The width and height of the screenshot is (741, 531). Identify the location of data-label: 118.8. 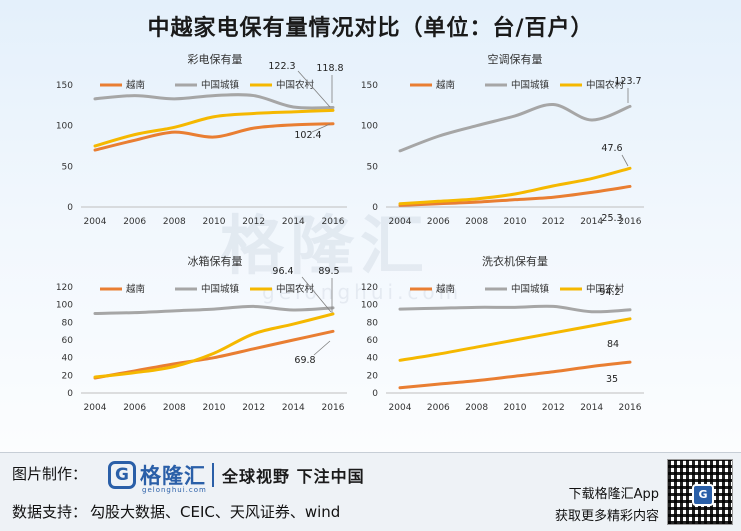
(329, 68).